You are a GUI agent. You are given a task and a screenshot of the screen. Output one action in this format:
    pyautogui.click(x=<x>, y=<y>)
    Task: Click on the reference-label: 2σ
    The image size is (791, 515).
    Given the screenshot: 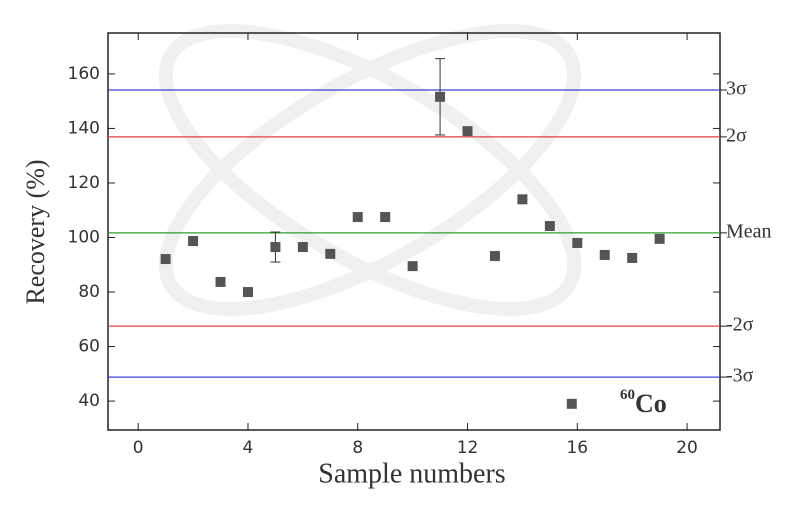 What is the action you would take?
    pyautogui.click(x=736, y=135)
    